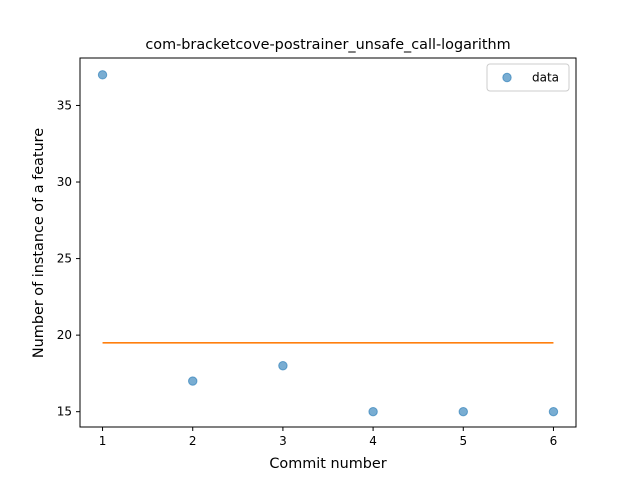 Image resolution: width=640 pixels, height=480 pixels. What do you see at coordinates (64, 182) in the screenshot?
I see `y-tick-label: 30` at bounding box center [64, 182].